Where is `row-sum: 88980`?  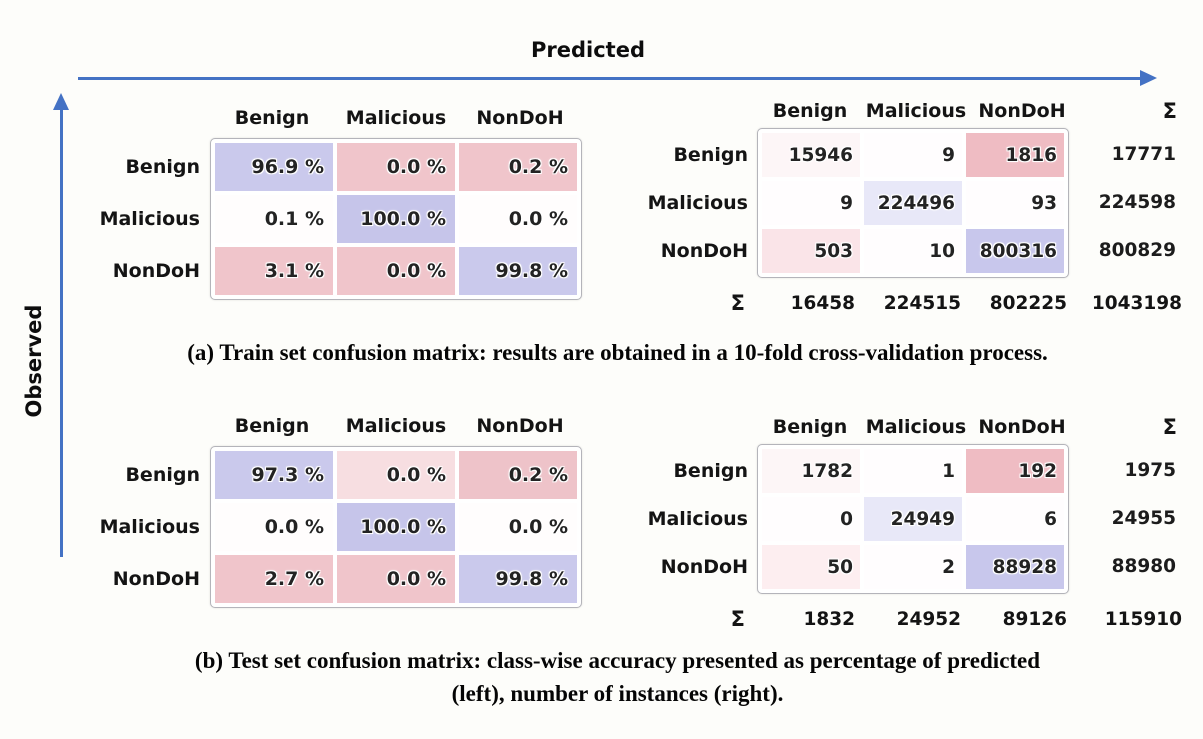
row-sum: 88980 is located at coordinates (1143, 566).